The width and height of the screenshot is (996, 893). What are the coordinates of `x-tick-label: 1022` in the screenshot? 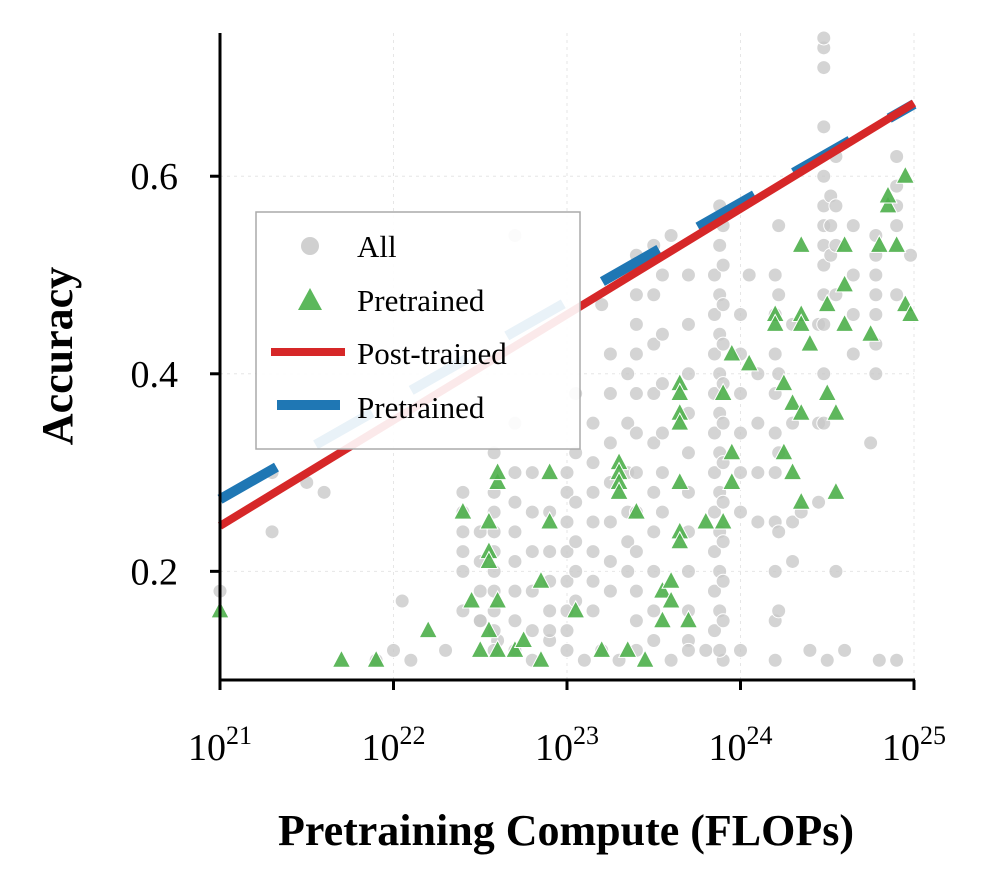 It's located at (394, 745).